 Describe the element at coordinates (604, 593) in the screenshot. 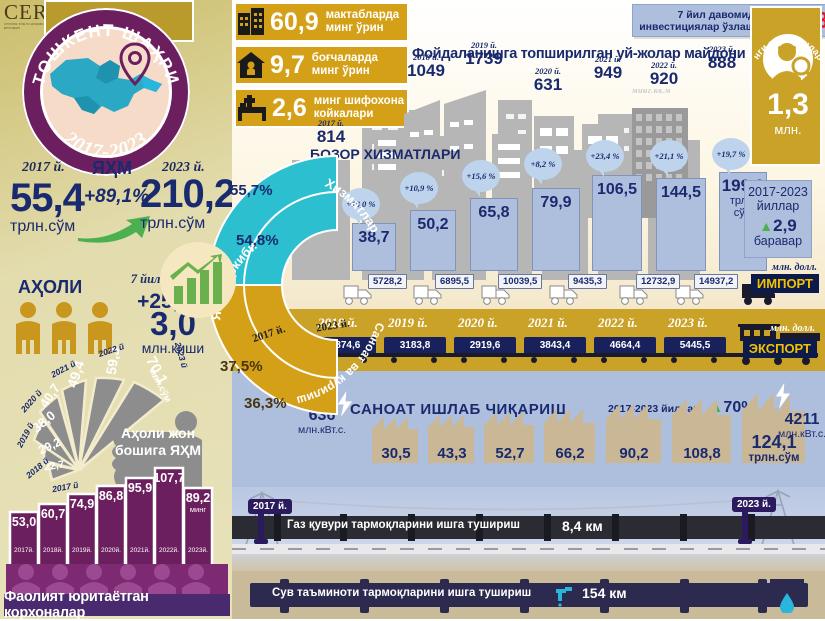

I see `water-km: 154 км` at that location.